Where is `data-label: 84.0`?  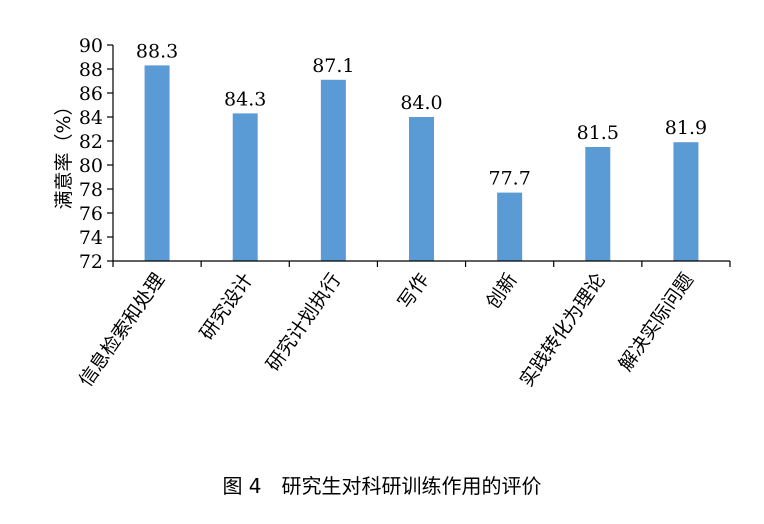 data-label: 84.0 is located at coordinates (421, 103).